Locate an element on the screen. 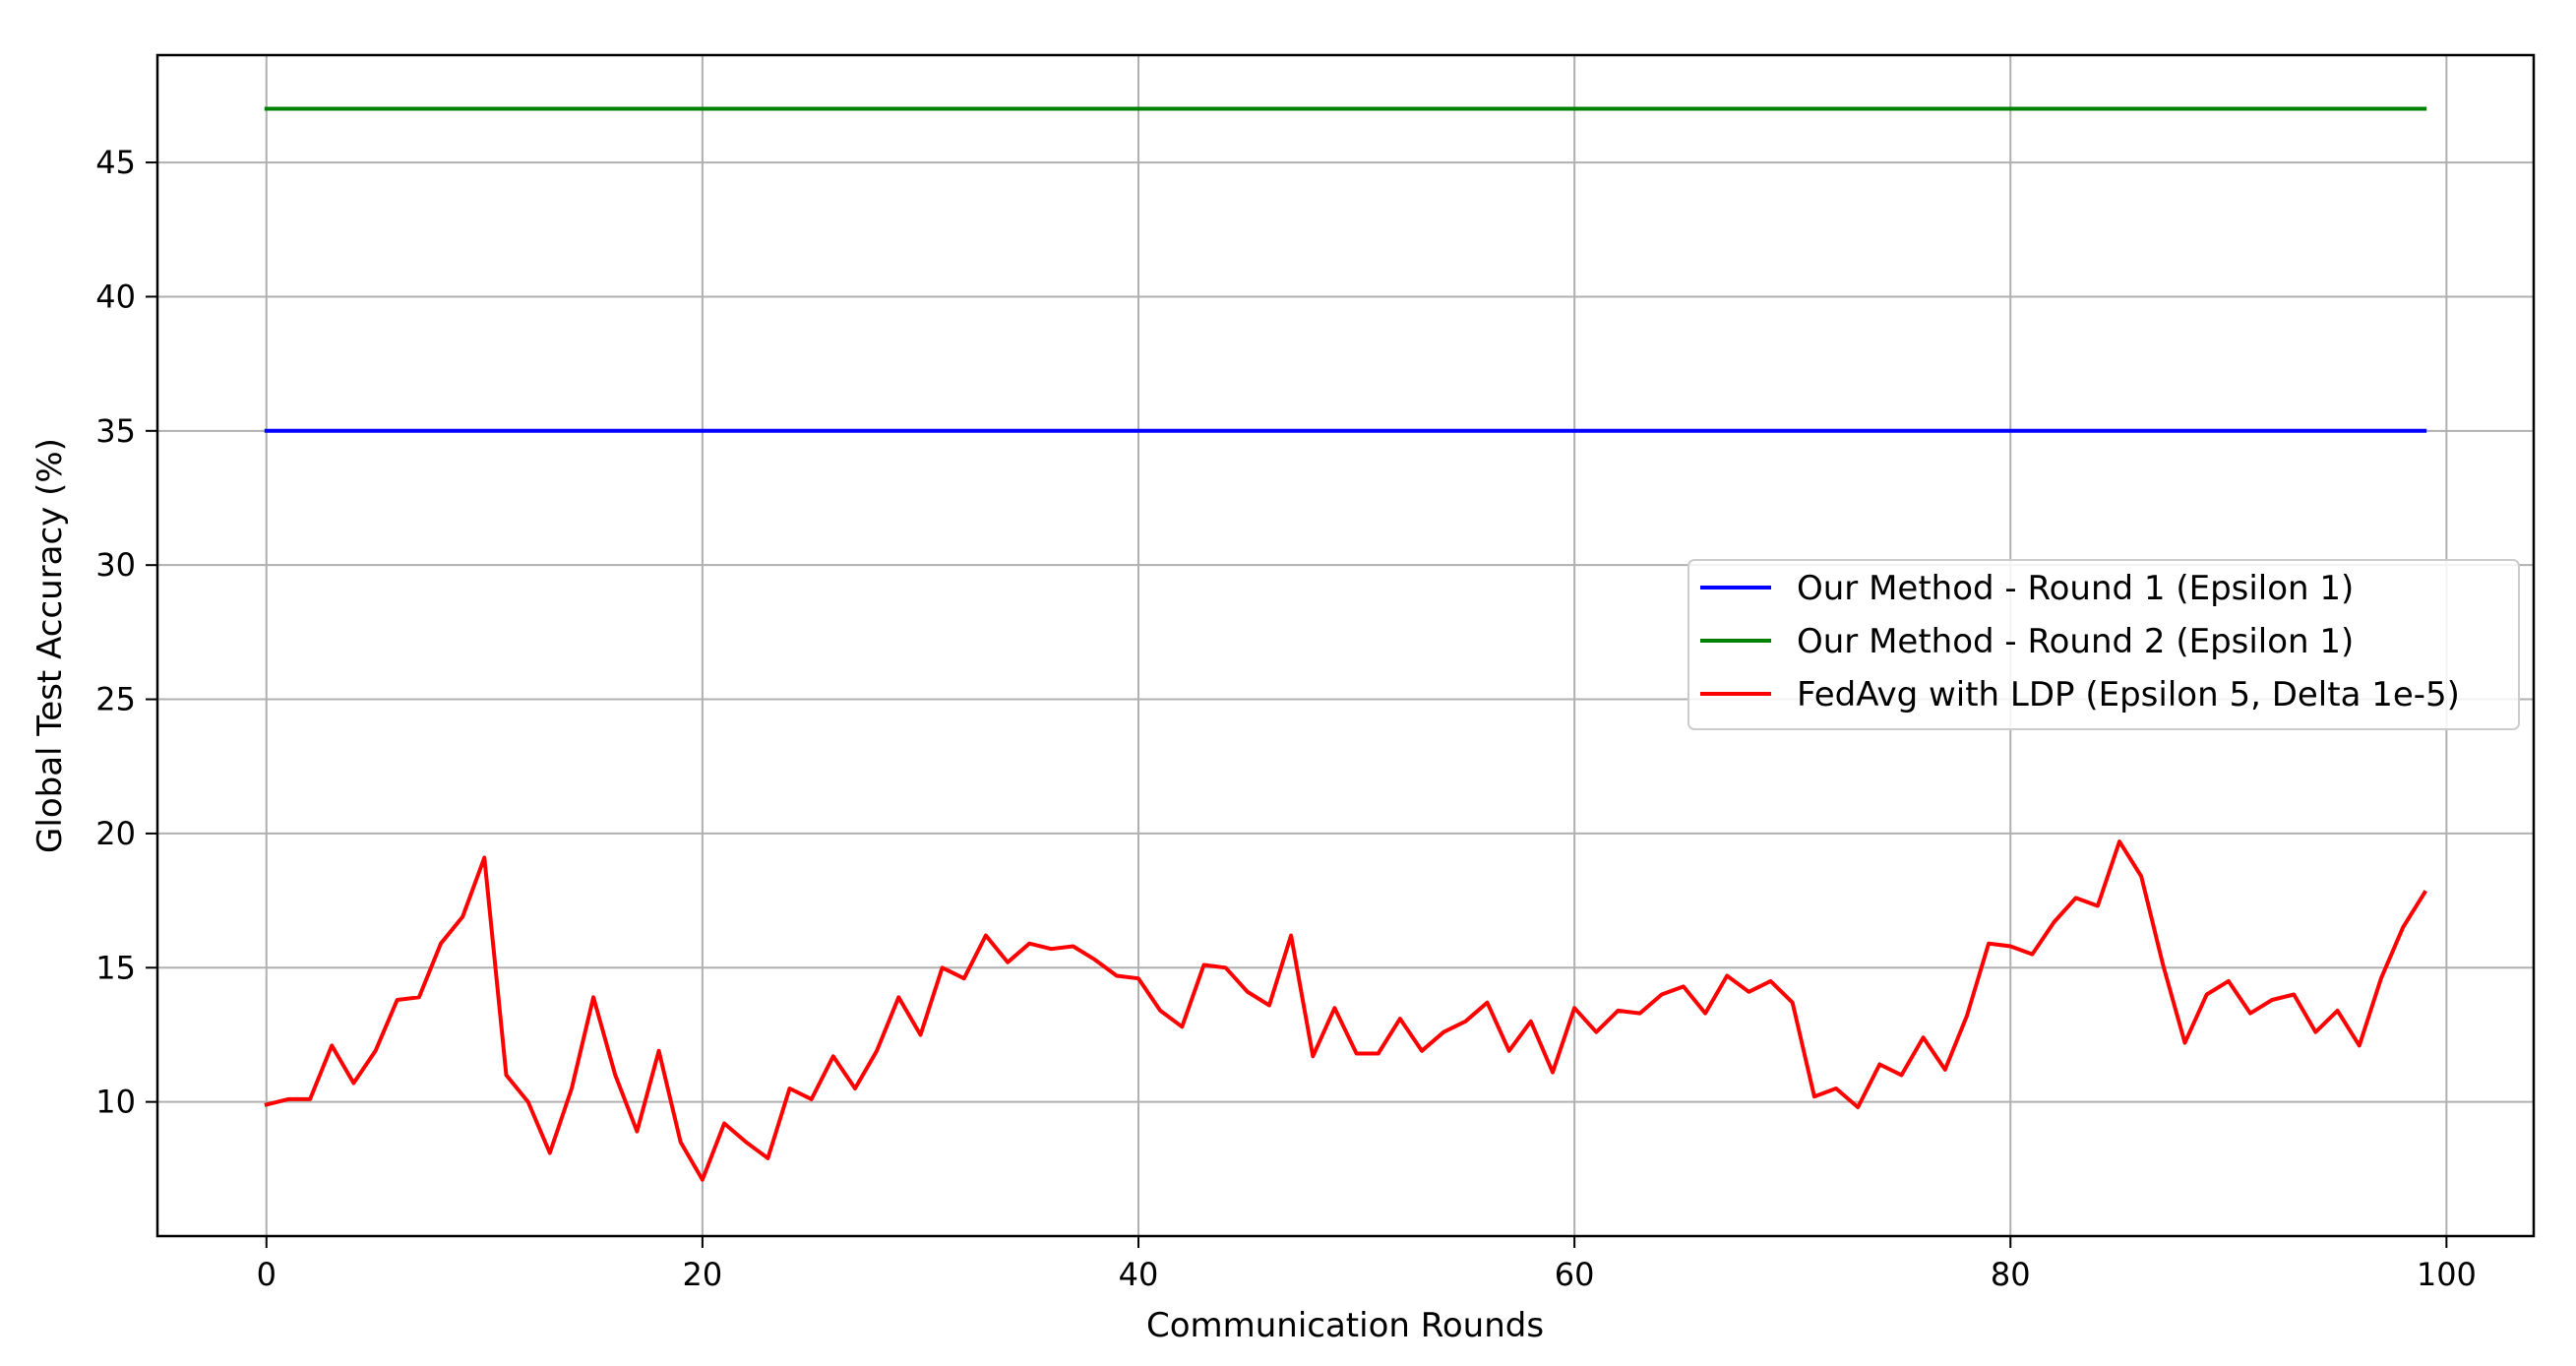  x-tick-label: 100 is located at coordinates (2447, 1274).